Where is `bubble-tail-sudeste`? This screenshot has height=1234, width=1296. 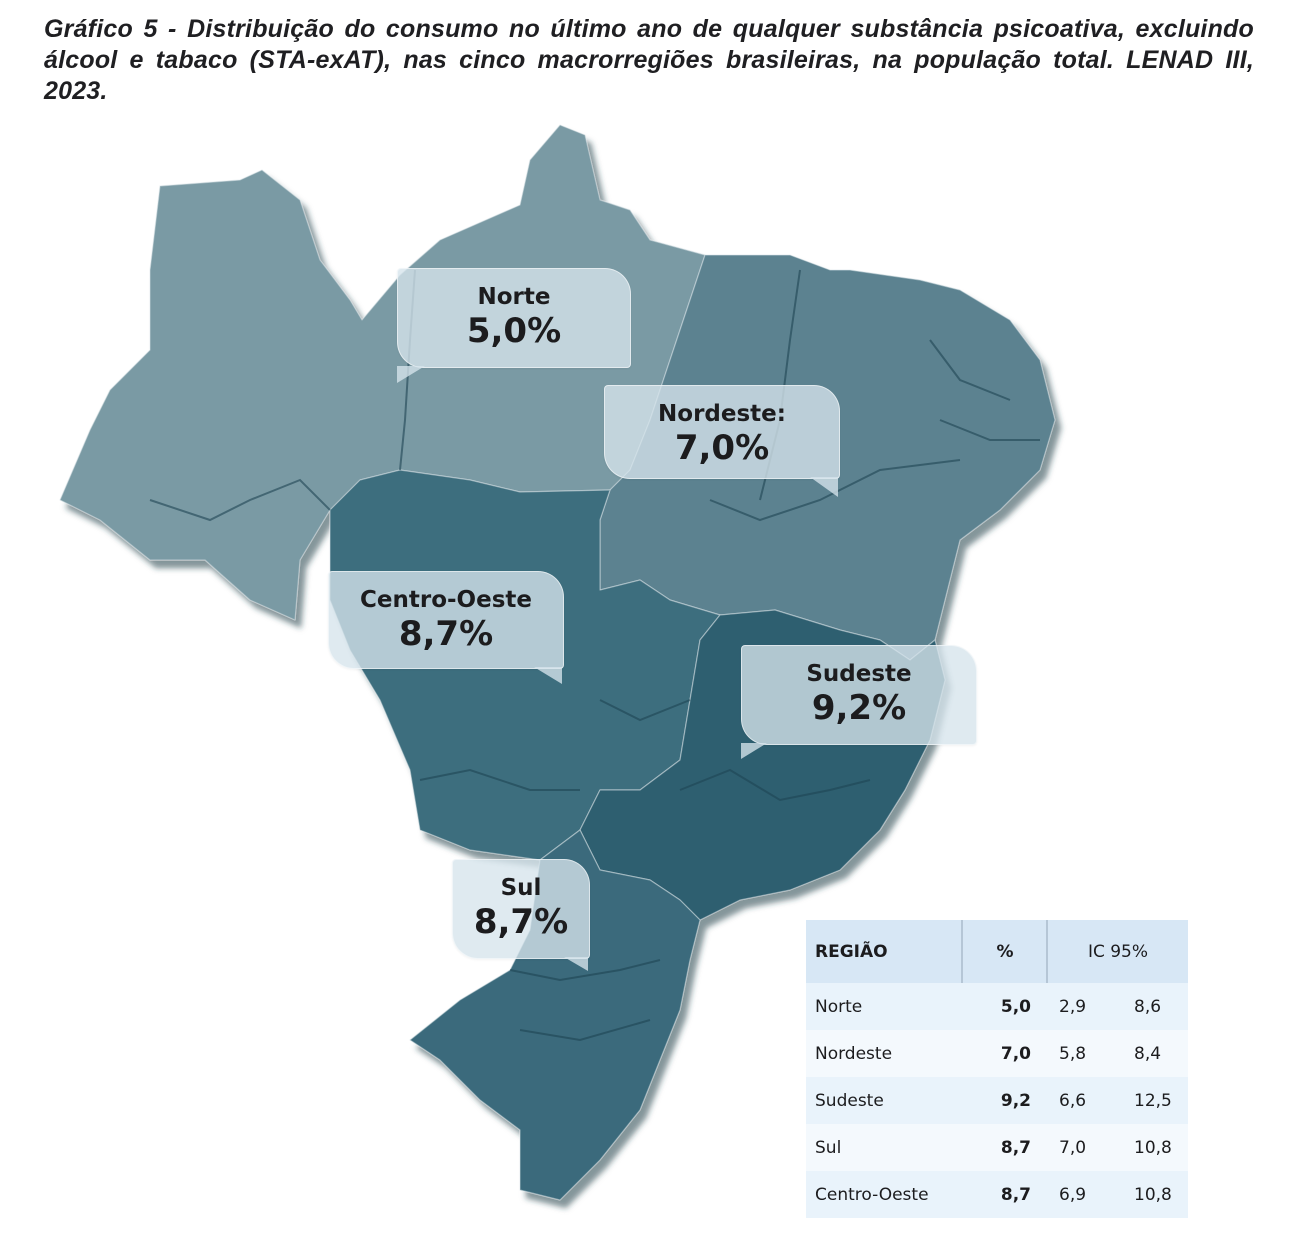 bubble-tail-sudeste is located at coordinates (754, 751).